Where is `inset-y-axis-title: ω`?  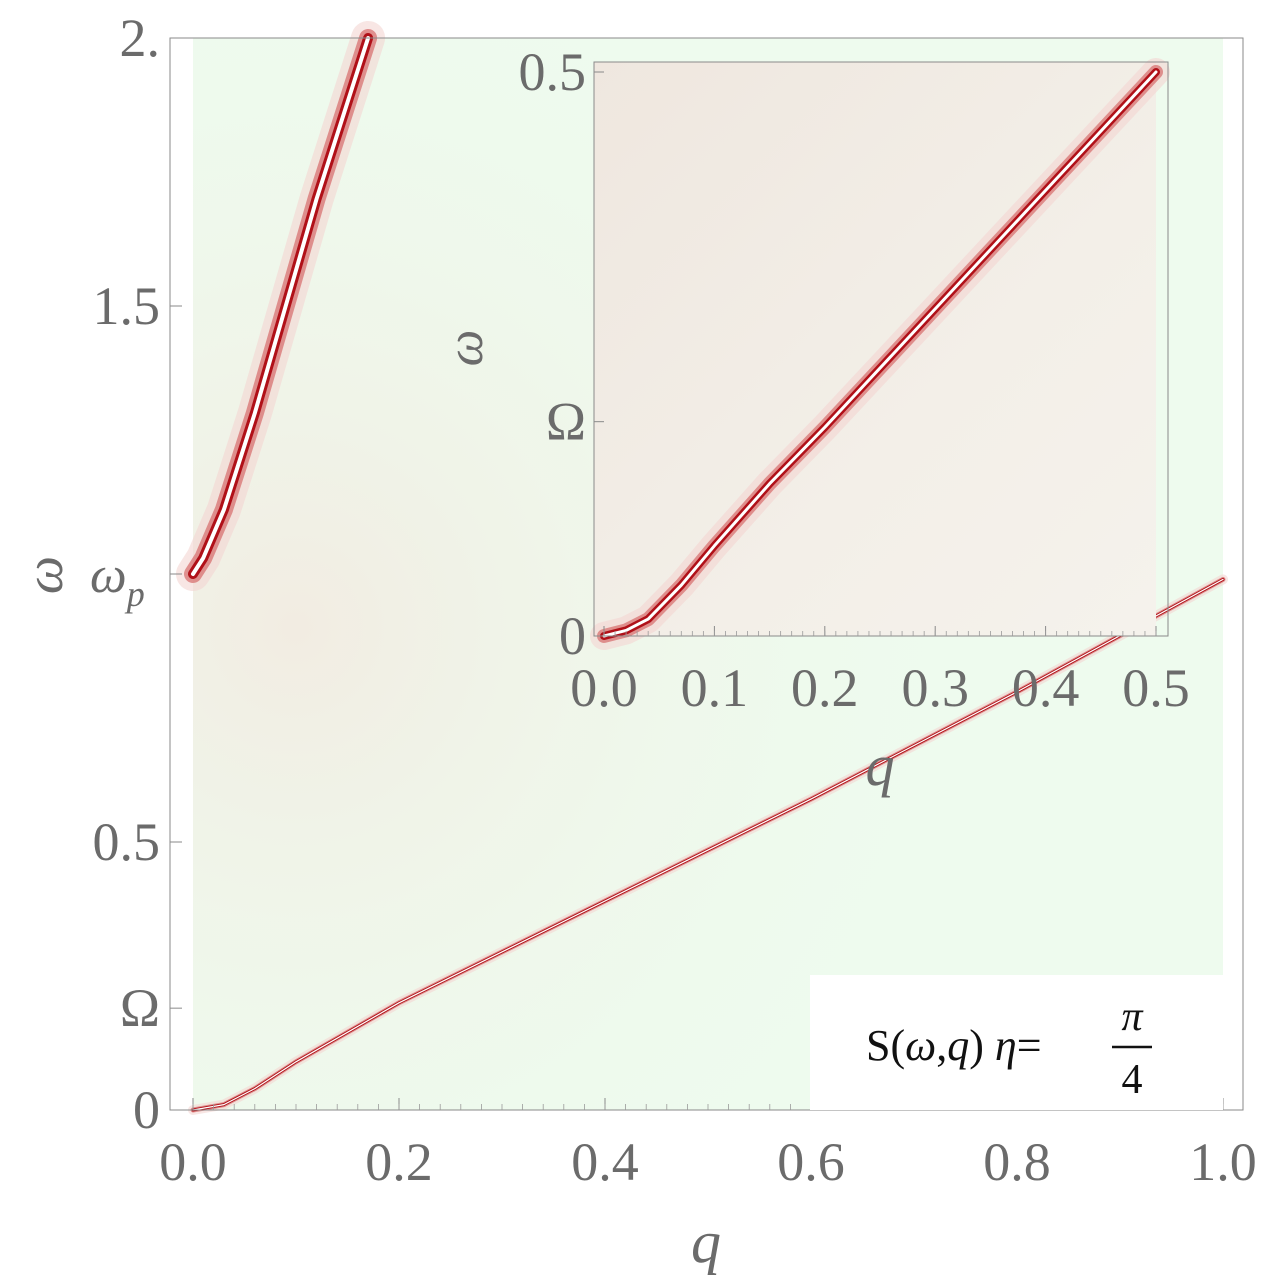
inset-y-axis-title: ω is located at coordinates (465, 348).